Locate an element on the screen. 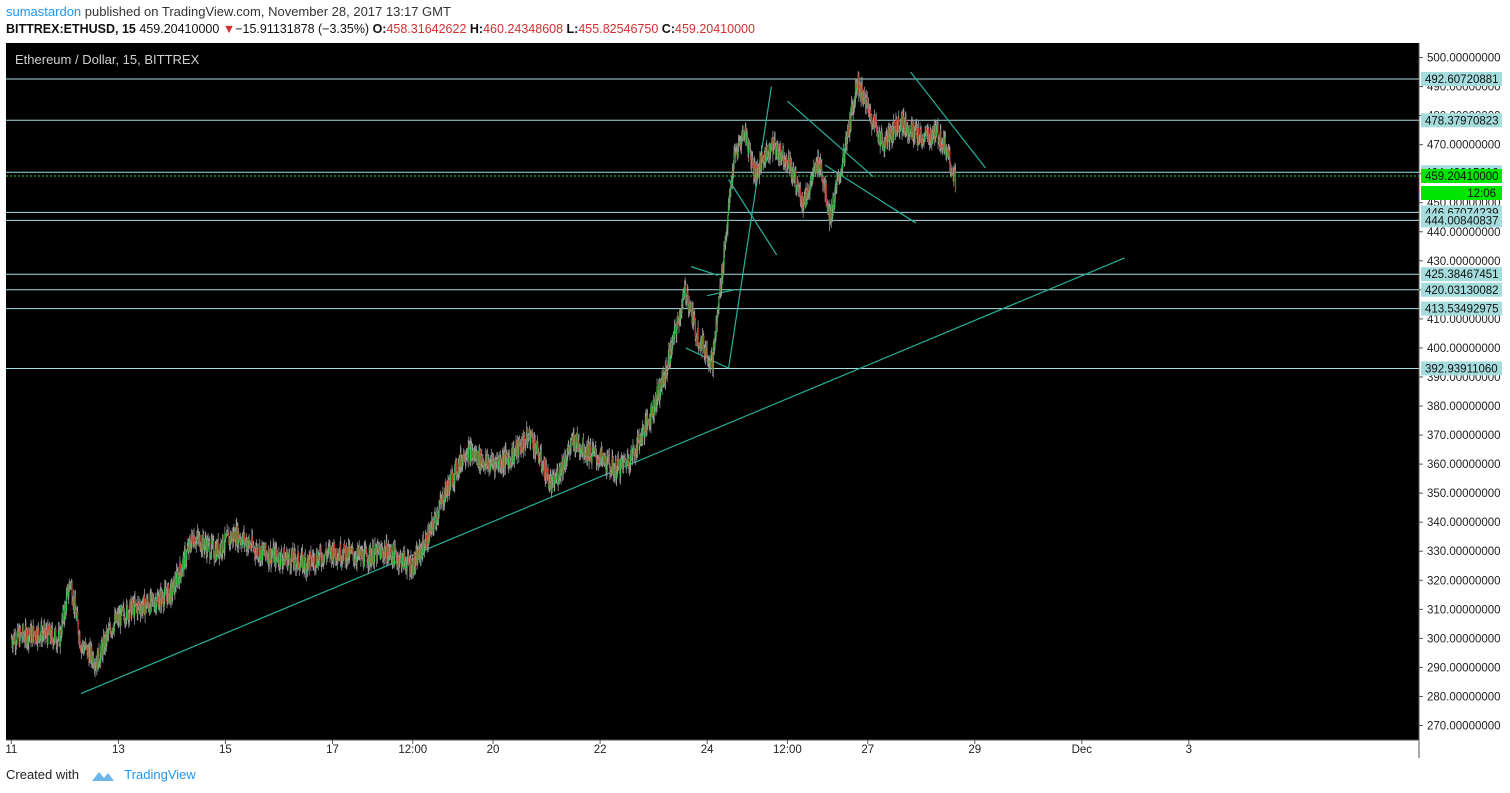  author-link: sumastardon is located at coordinates (44, 11).